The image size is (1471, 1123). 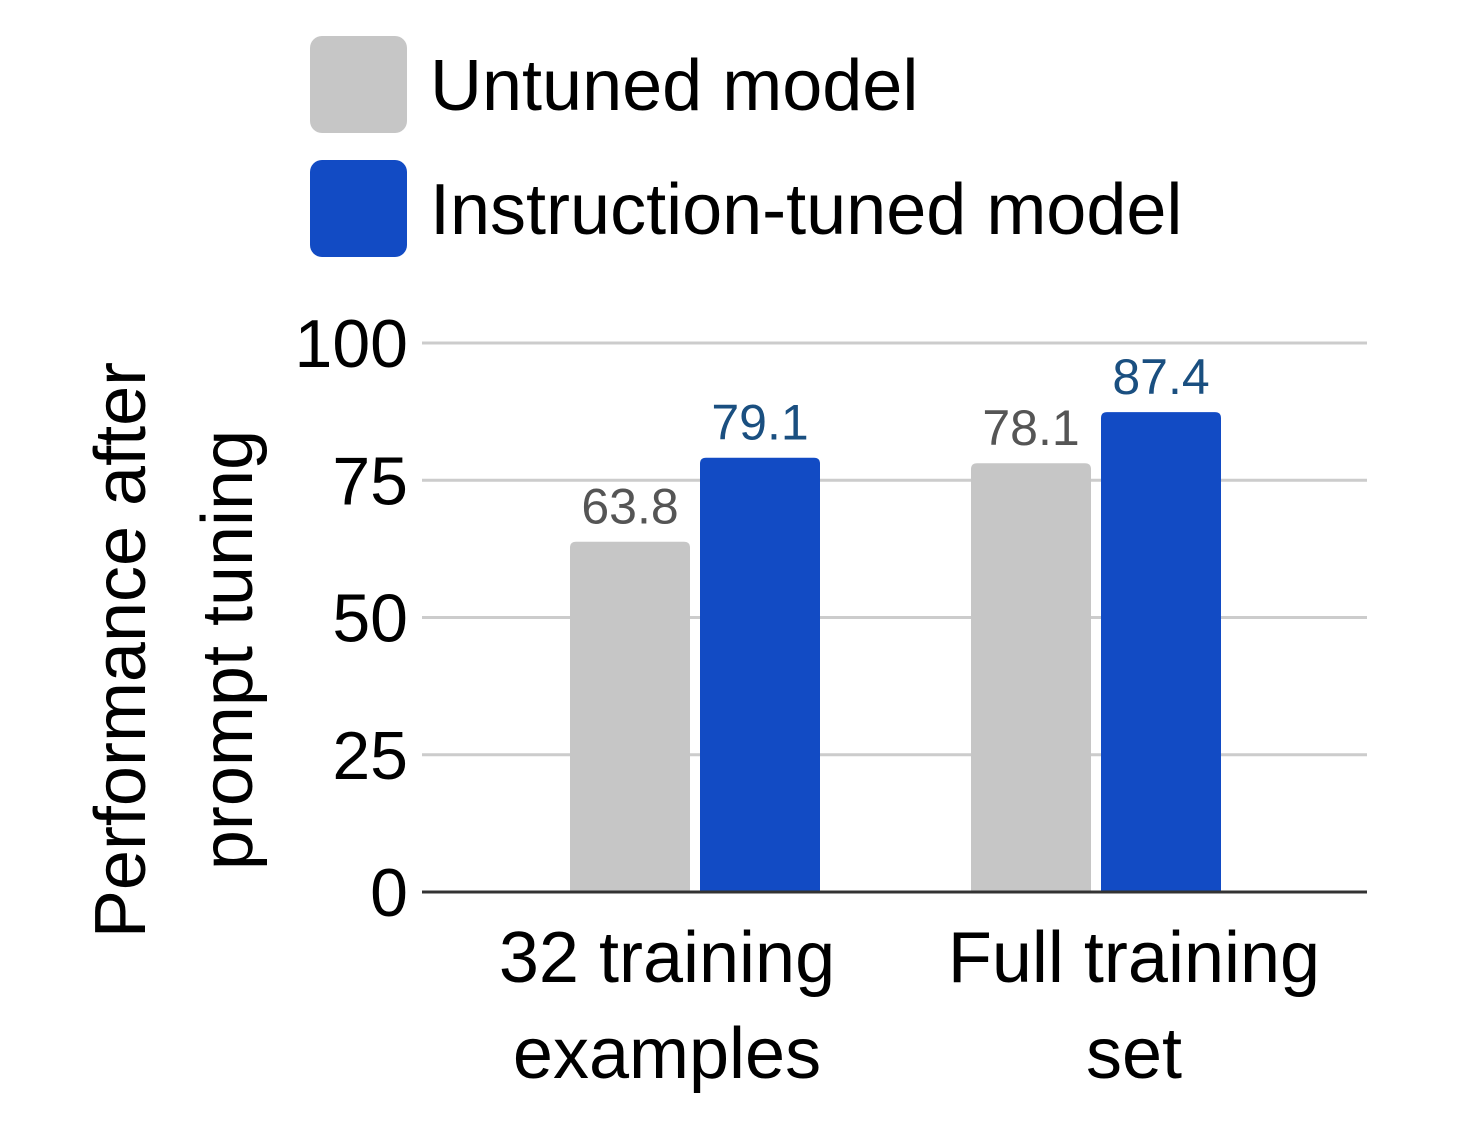 What do you see at coordinates (629, 507) in the screenshot?
I see `data-label: 63.8` at bounding box center [629, 507].